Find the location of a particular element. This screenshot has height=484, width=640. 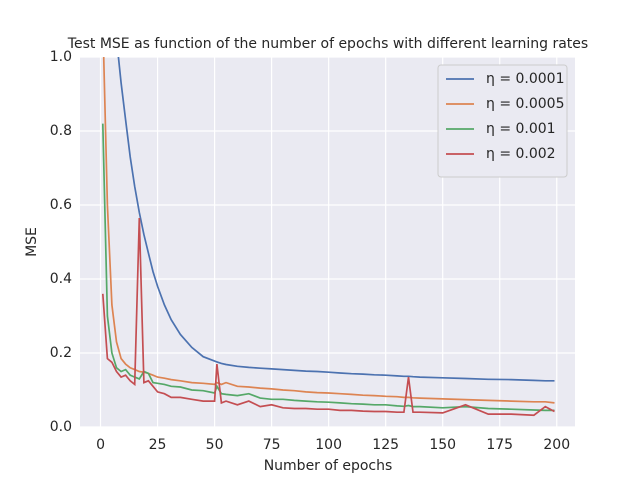

y-tick-label: 0.0 is located at coordinates (61, 427).